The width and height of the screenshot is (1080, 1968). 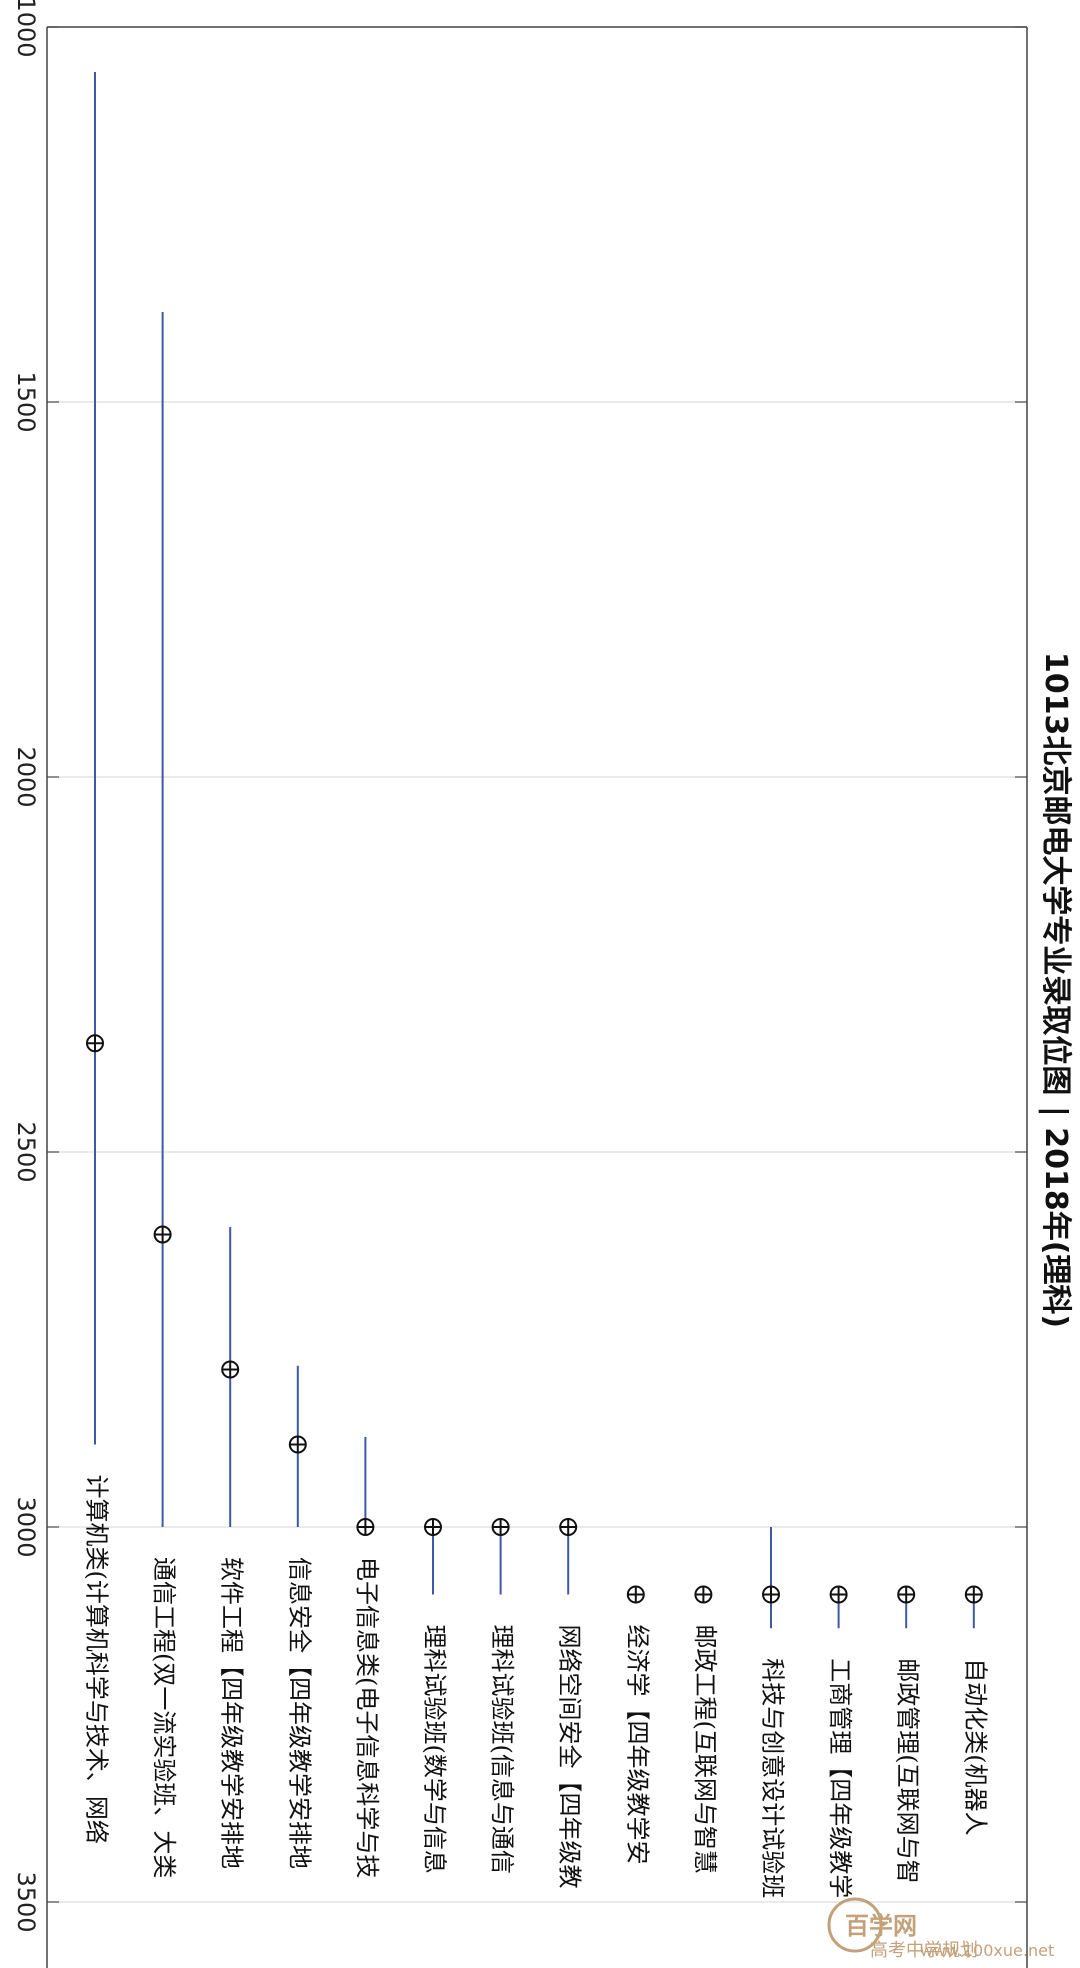 I want to click on y-tick-label: 1500, so click(x=26, y=401).